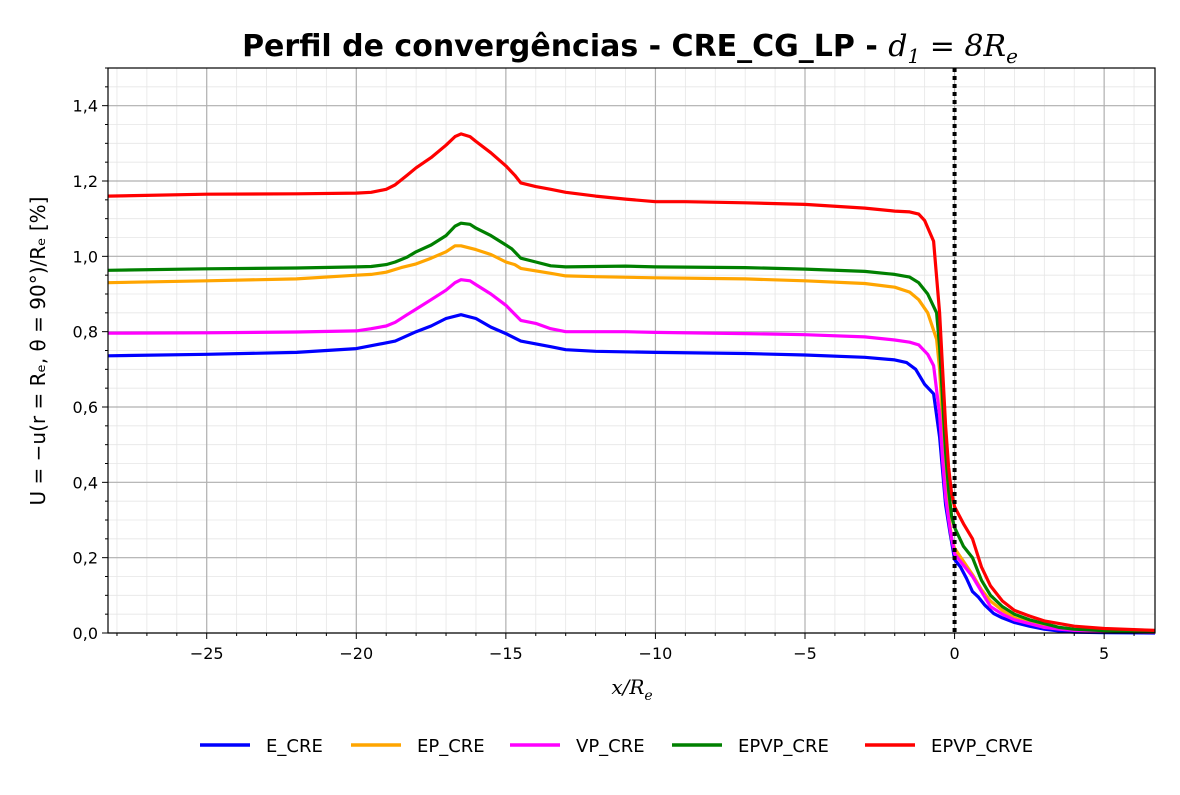 The height and width of the screenshot is (795, 1180). Describe the element at coordinates (85, 482) in the screenshot. I see `y-tick-label: 0,4` at that location.